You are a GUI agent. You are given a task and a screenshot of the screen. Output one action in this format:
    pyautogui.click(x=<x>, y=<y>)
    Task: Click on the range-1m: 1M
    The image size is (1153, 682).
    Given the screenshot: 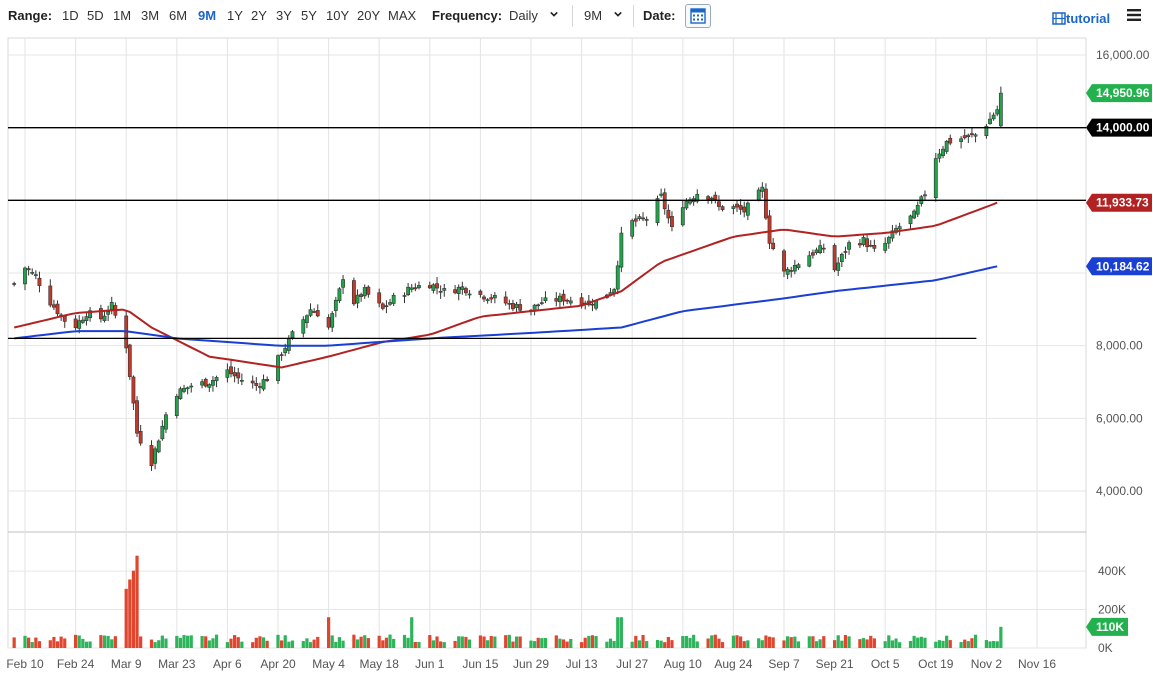 What is the action you would take?
    pyautogui.click(x=122, y=15)
    